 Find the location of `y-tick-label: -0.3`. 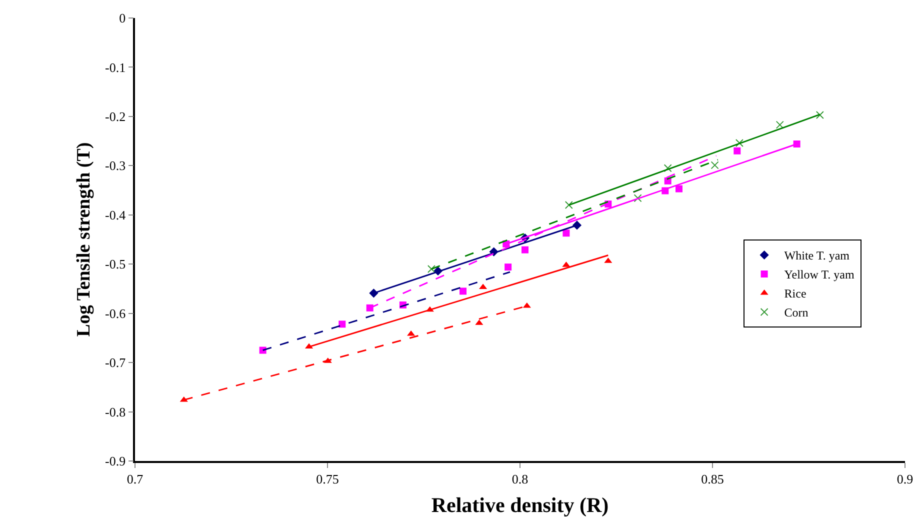

y-tick-label: -0.3 is located at coordinates (115, 166).